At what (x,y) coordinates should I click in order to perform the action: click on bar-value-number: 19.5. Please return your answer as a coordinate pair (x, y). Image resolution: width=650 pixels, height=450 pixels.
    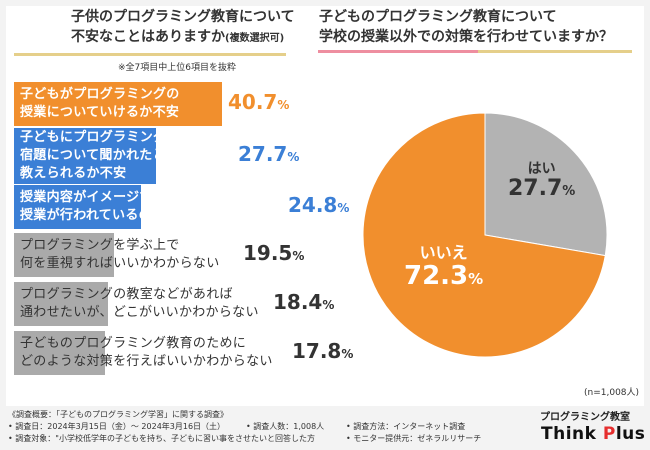
    Looking at the image, I should click on (268, 253).